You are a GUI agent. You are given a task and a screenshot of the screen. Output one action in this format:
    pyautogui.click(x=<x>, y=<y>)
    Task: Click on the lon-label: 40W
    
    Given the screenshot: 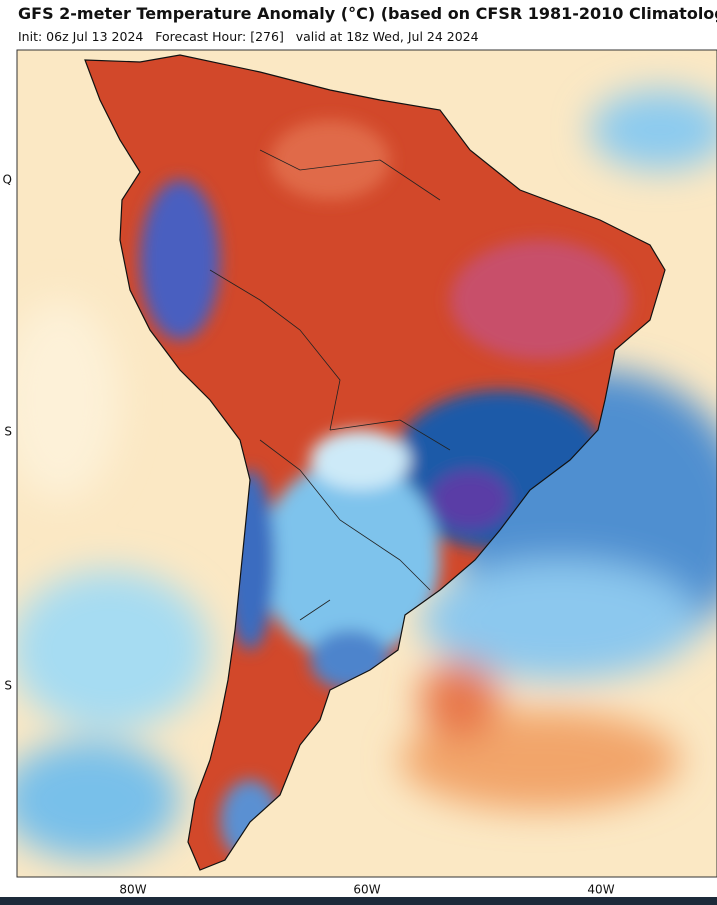 What is the action you would take?
    pyautogui.click(x=600, y=890)
    